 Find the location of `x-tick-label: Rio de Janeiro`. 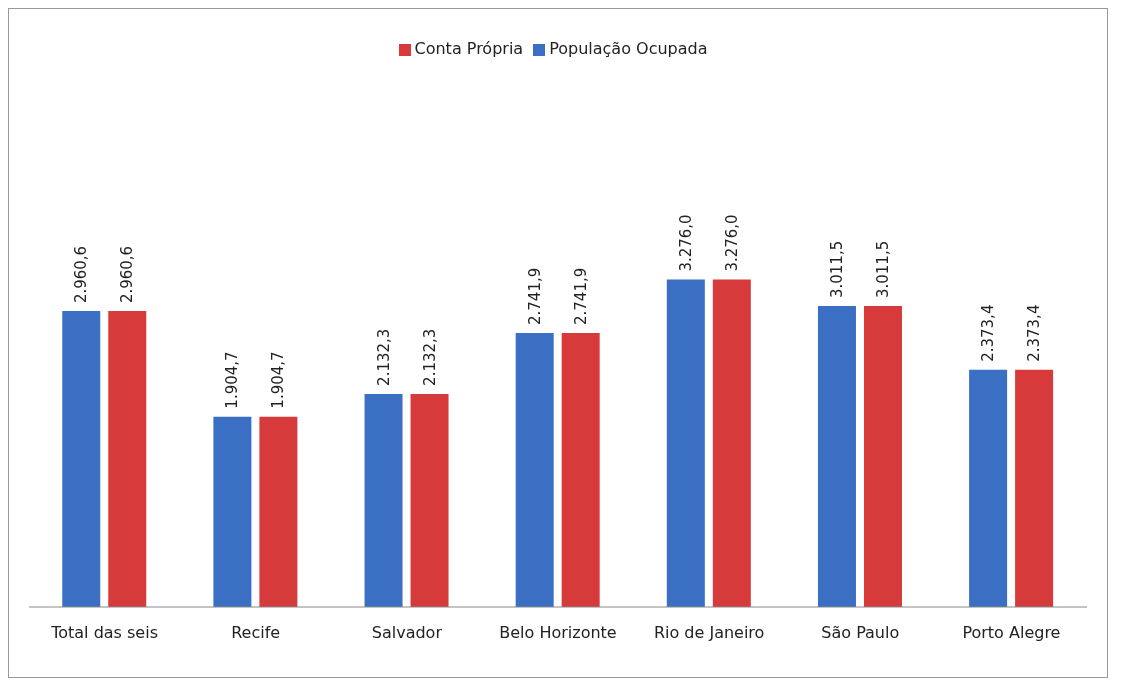

x-tick-label: Rio de Janeiro is located at coordinates (709, 633).